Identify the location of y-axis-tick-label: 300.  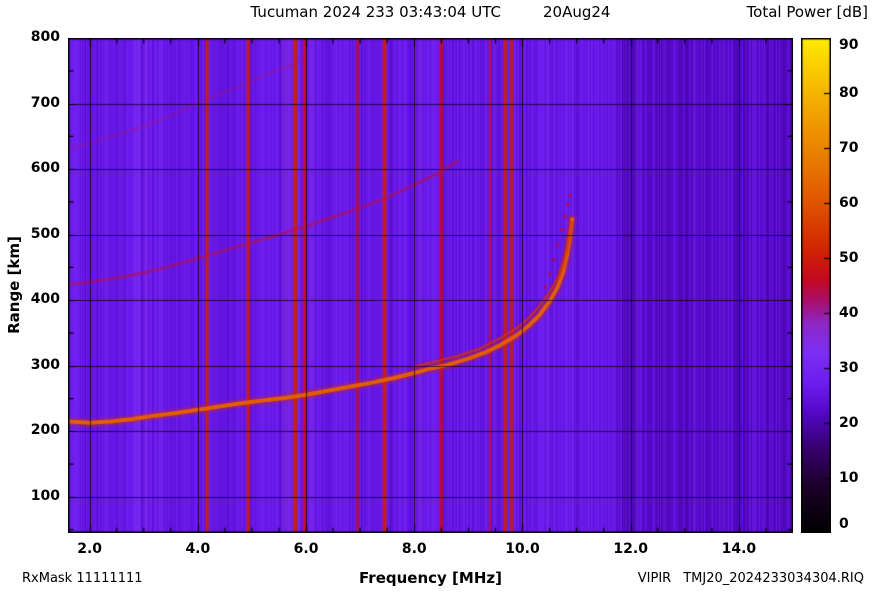
(45, 364).